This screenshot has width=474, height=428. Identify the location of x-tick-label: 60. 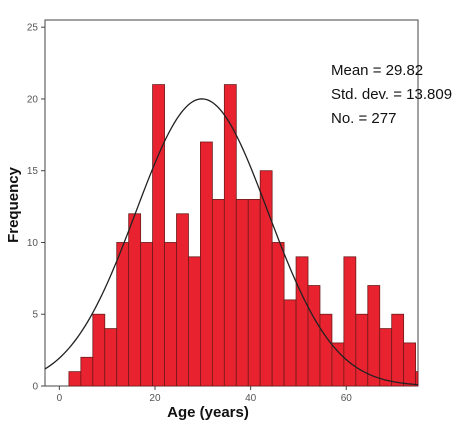
(347, 398).